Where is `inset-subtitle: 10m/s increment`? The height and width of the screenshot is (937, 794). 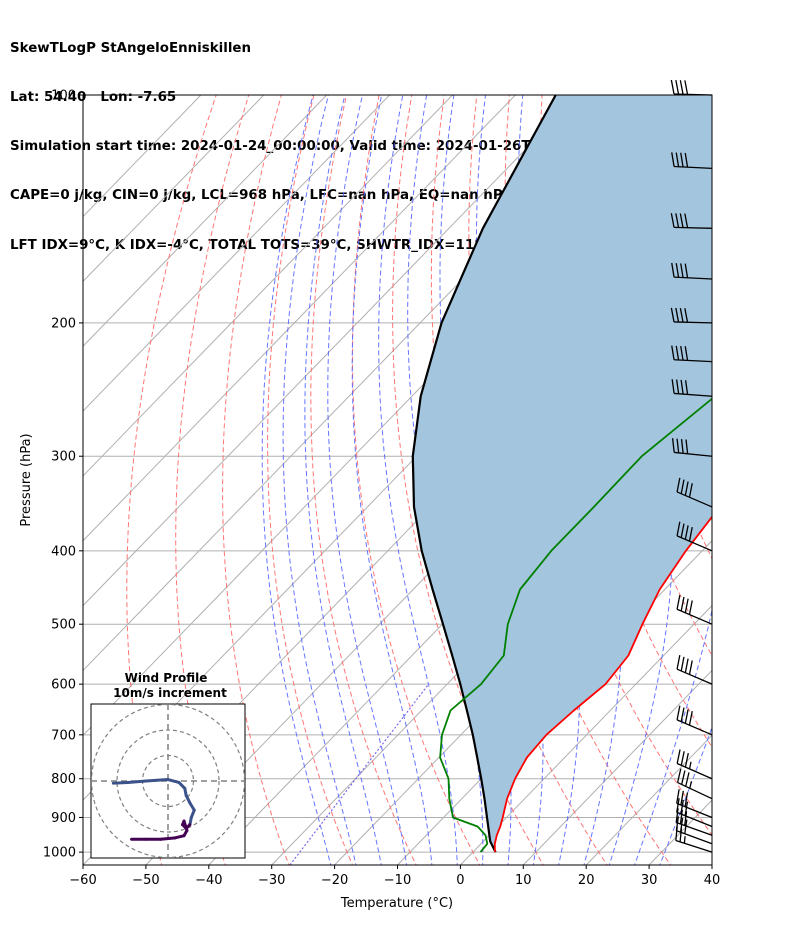 inset-subtitle: 10m/s increment is located at coordinates (170, 693).